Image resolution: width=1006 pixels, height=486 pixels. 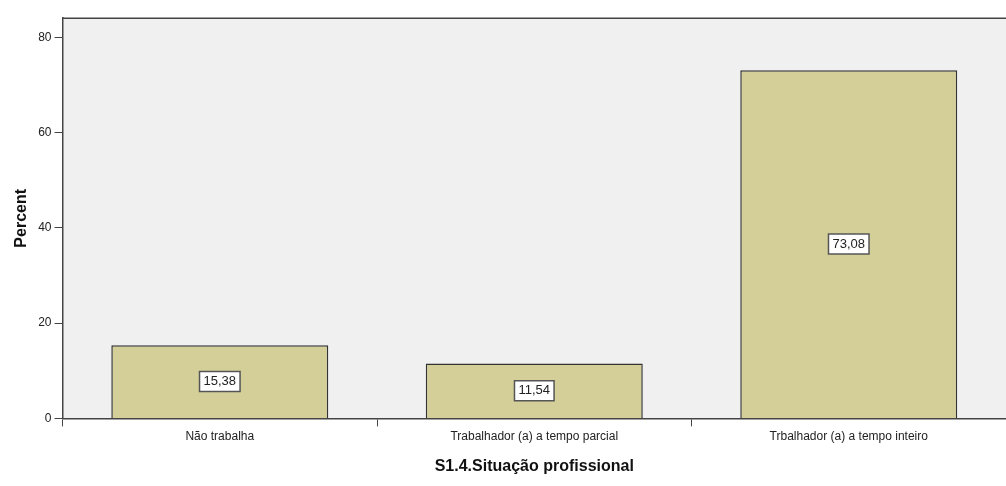 What do you see at coordinates (849, 435) in the screenshot?
I see `x-tick-label: Trbalhador (a) a tempo inteiro` at bounding box center [849, 435].